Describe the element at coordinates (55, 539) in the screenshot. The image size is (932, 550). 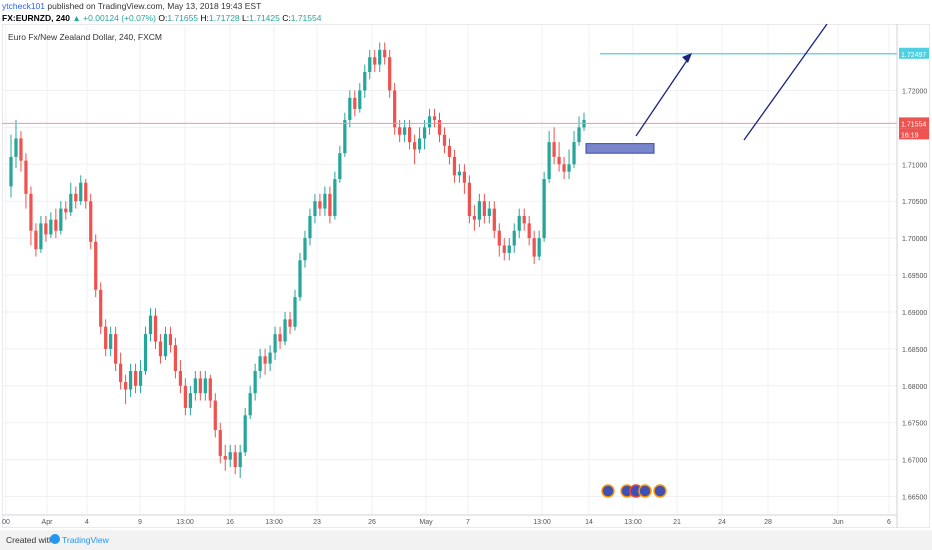
I see `tradingview-logo-icon` at that location.